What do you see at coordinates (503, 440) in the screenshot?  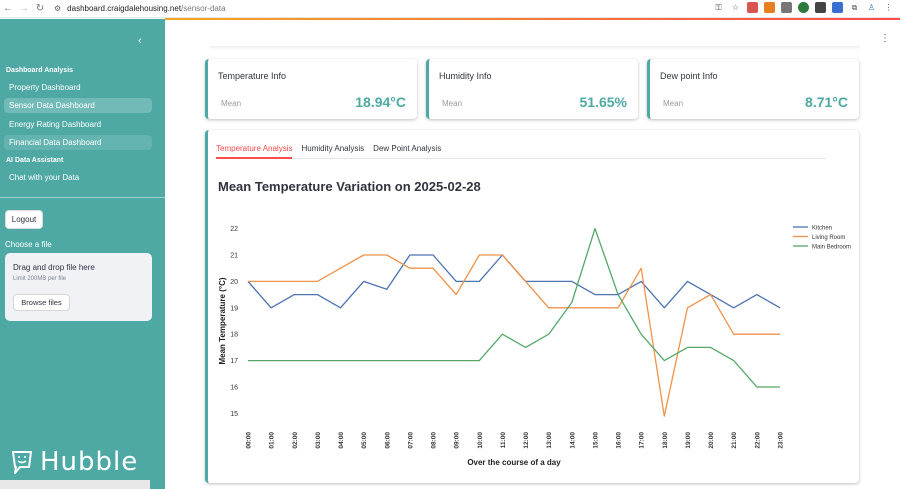 I see `x-tick-label: 11:00` at bounding box center [503, 440].